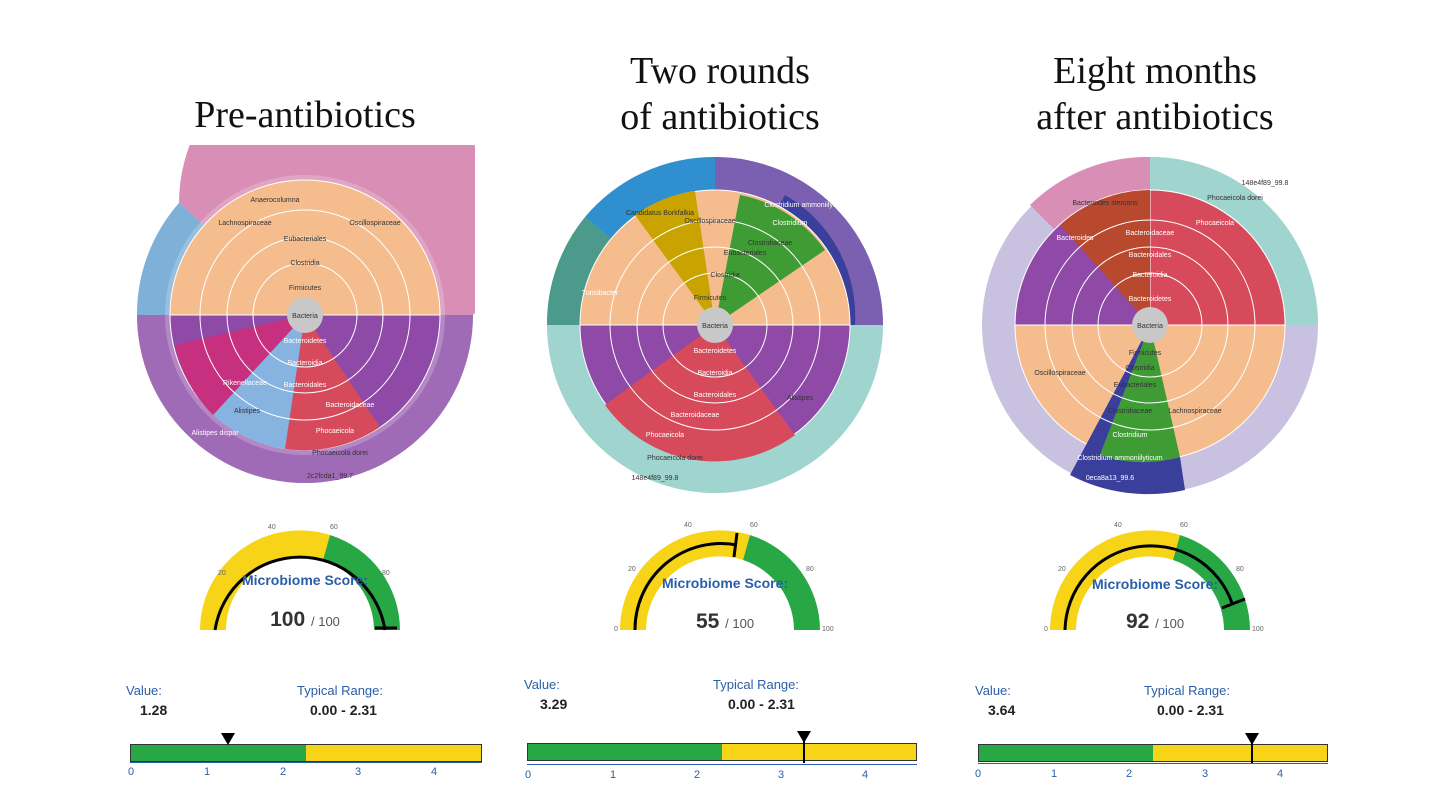 The width and height of the screenshot is (1440, 810). What do you see at coordinates (215, 433) in the screenshot?
I see `sunburst-label: Alistipes dispar` at bounding box center [215, 433].